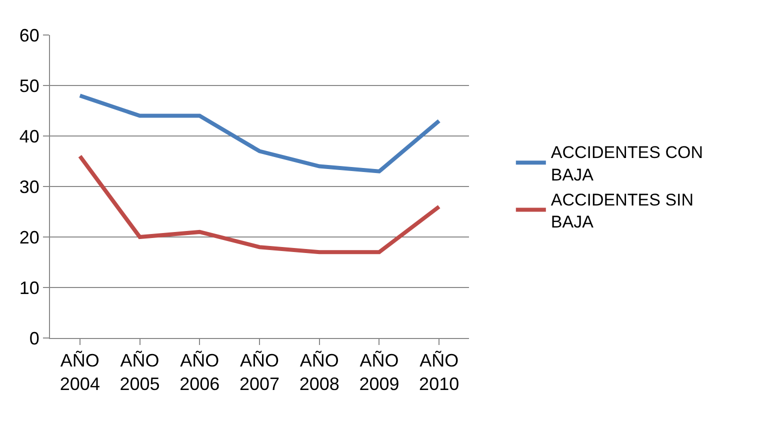 Image resolution: width=769 pixels, height=443 pixels. I want to click on y-tick-label: 0, so click(34, 338).